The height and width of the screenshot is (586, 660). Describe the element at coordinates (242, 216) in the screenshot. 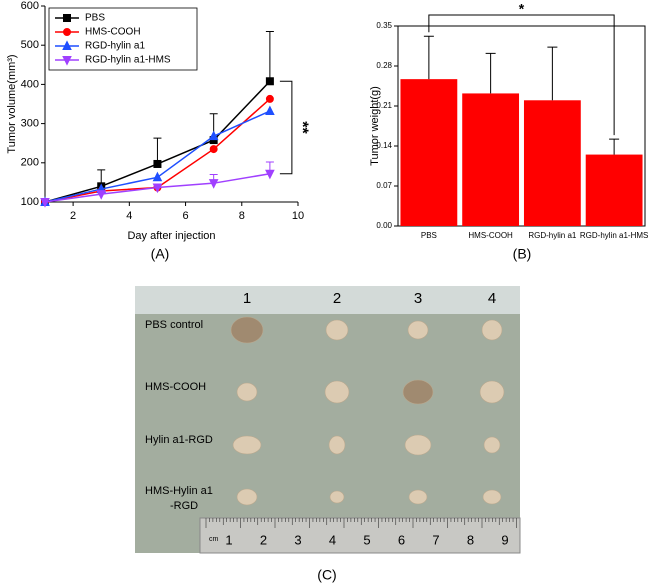

I see `x-tick-label: 8` at that location.